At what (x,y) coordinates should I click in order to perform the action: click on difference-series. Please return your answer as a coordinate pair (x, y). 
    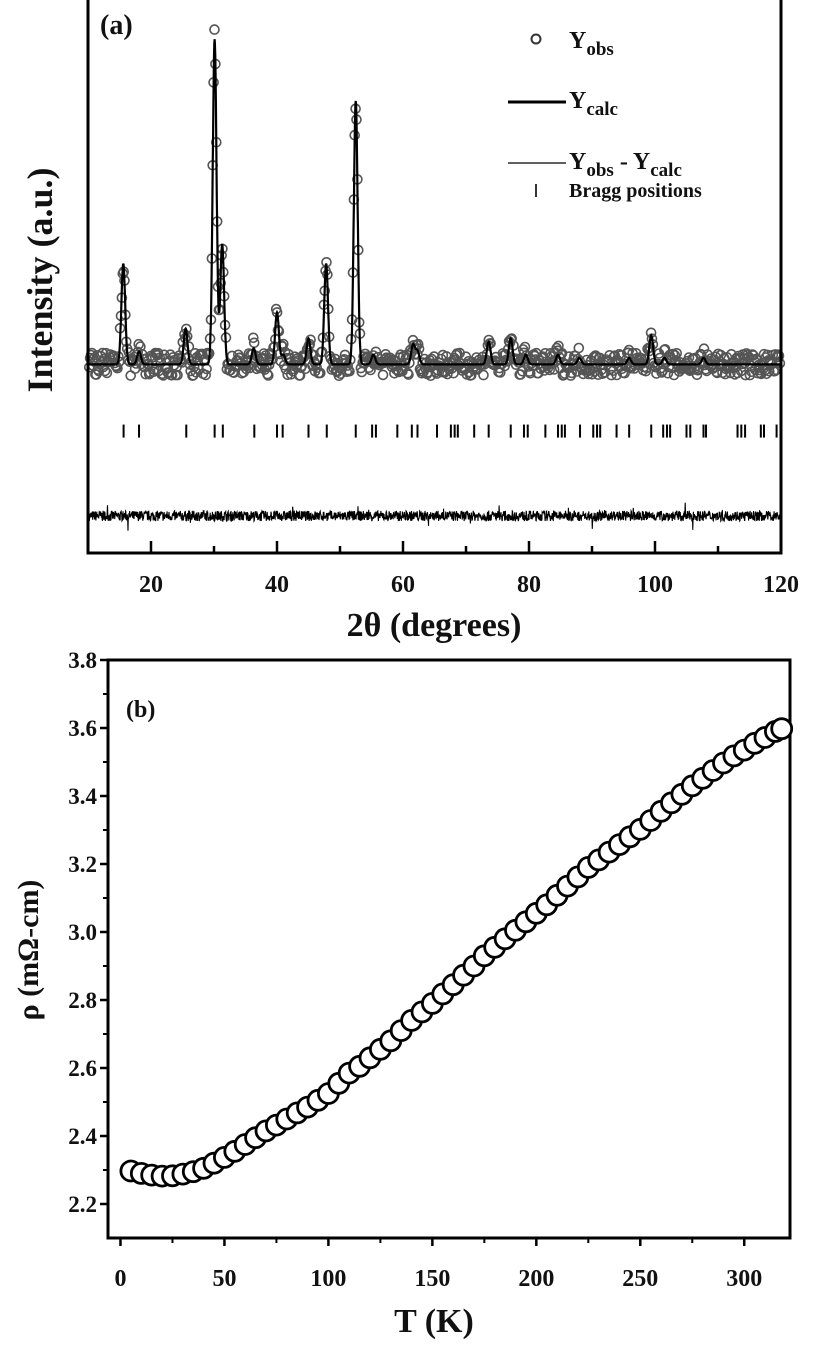
    Looking at the image, I should click on (434, 516).